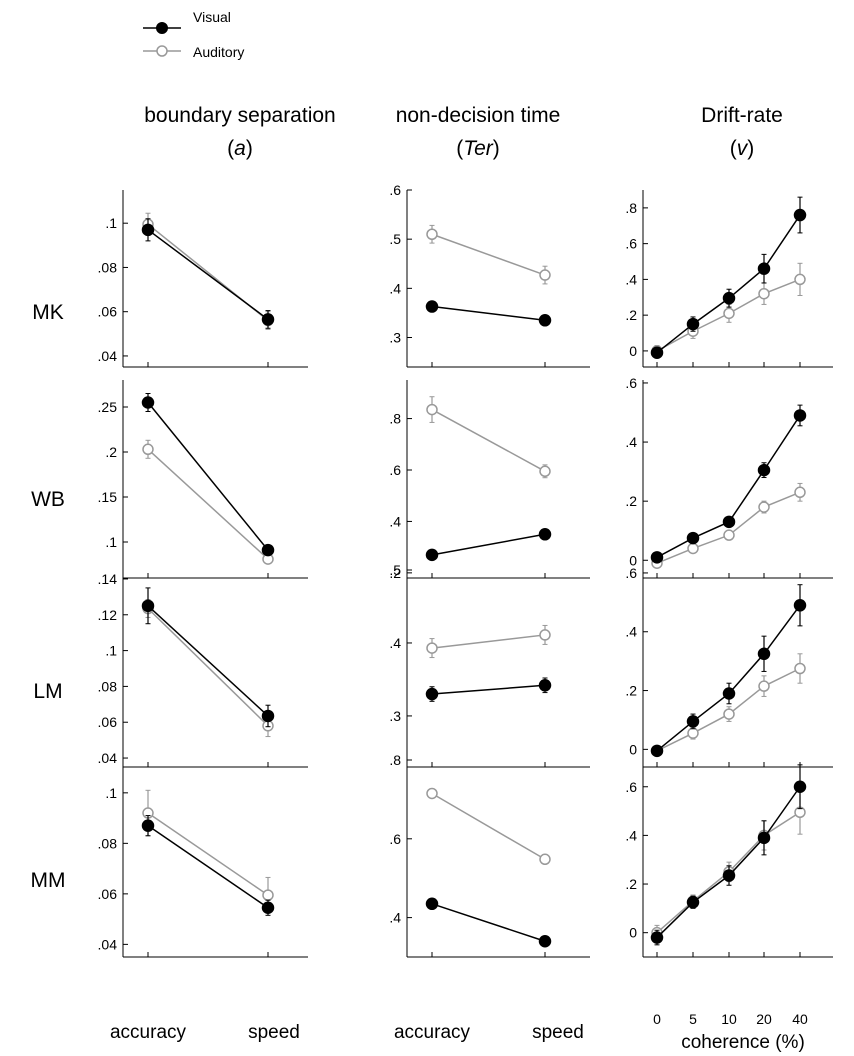 The height and width of the screenshot is (1056, 854). I want to click on panel-wb-nondecision: .2 .4 .6 .8, so click(489, 480).